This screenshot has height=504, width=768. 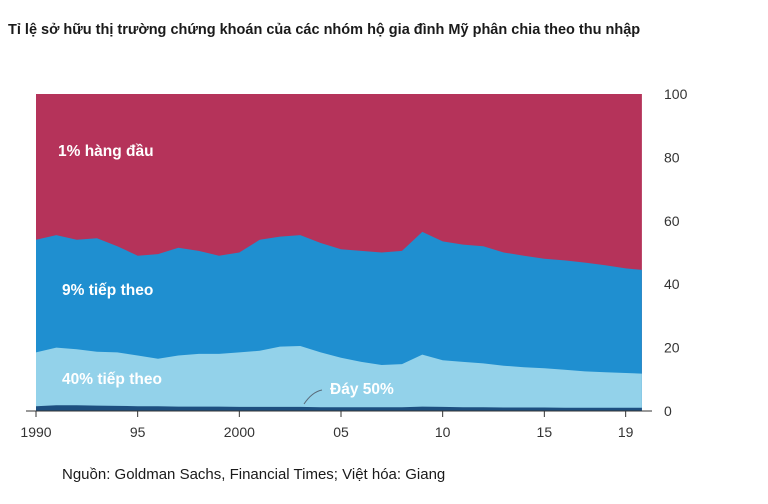 I want to click on x-tick-label: 95, so click(x=138, y=432).